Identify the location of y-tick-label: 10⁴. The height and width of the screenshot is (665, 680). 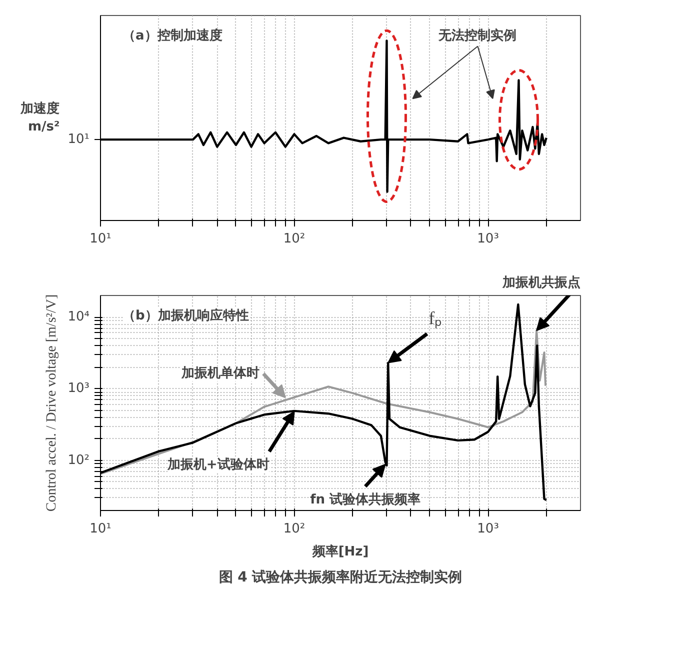
(79, 317).